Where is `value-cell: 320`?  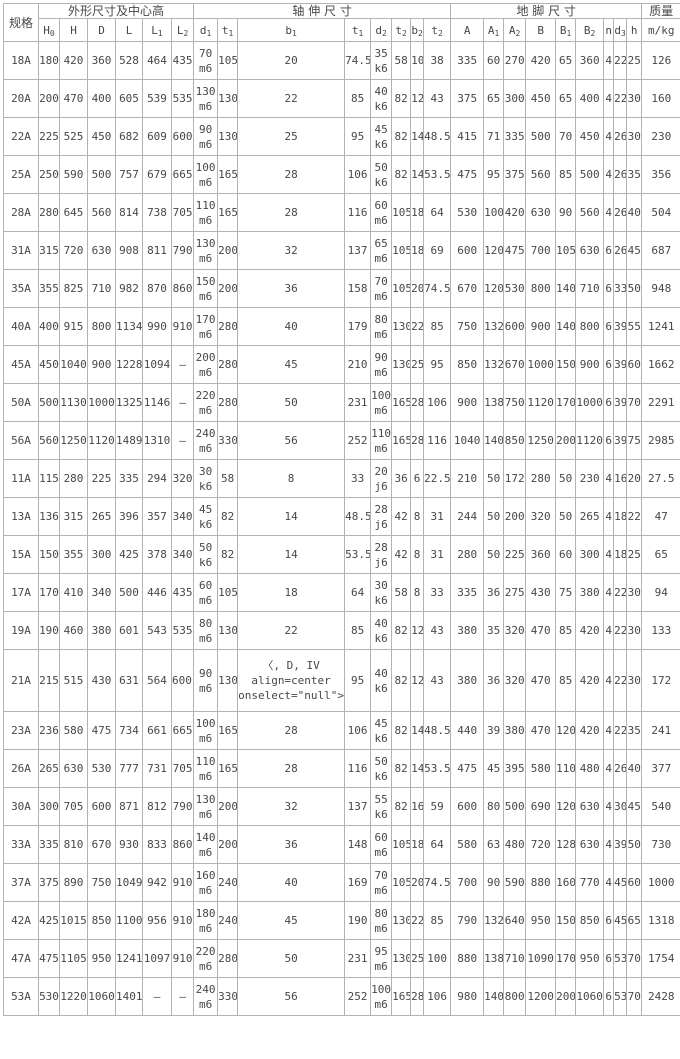
value-cell: 320 is located at coordinates (515, 630).